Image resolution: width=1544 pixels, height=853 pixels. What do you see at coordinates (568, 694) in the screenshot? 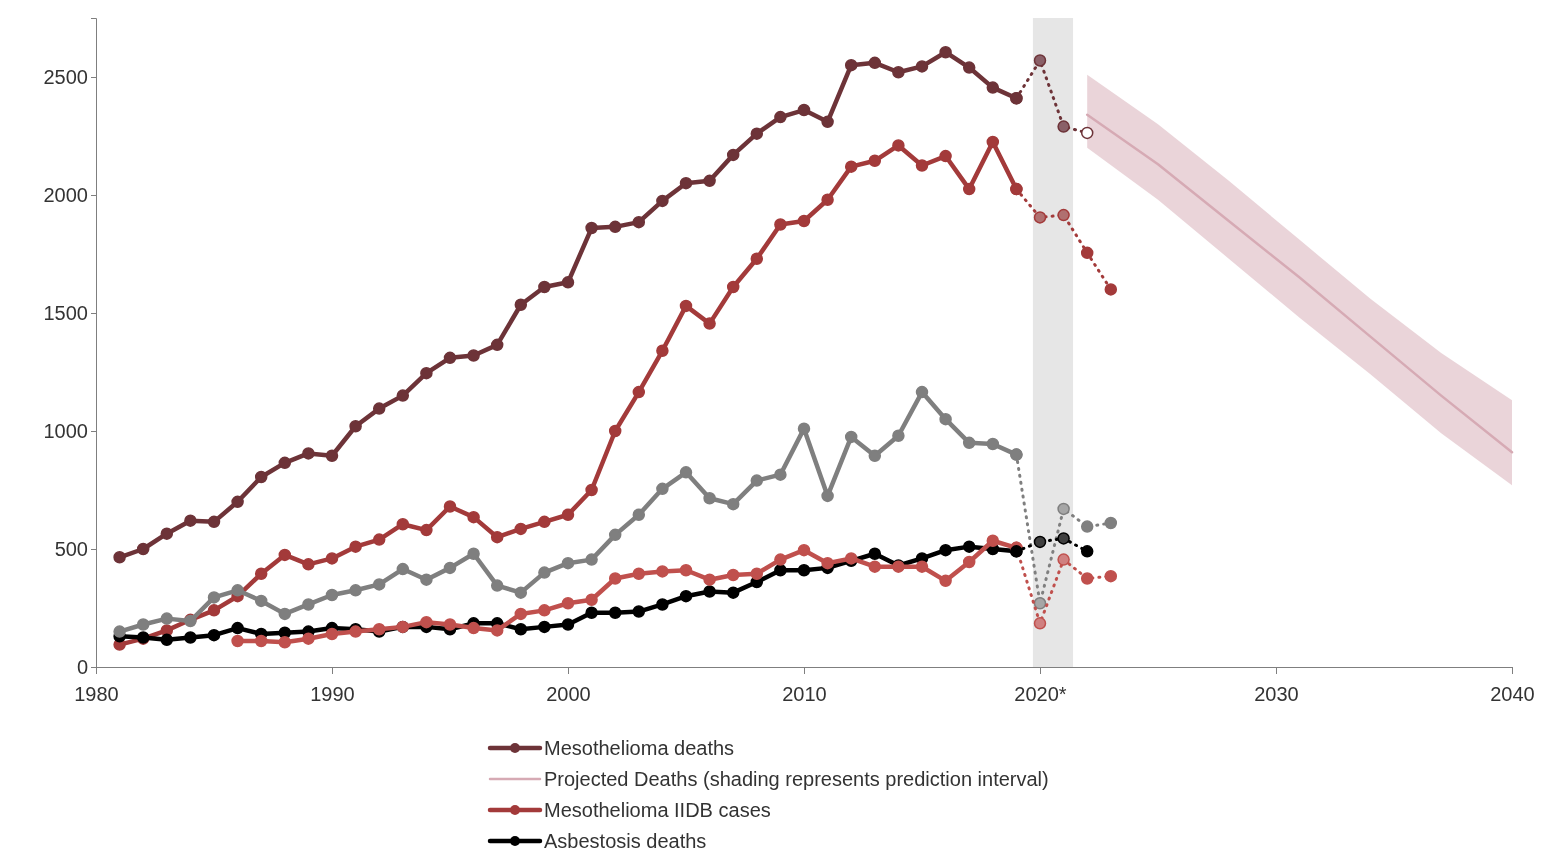
I see `x-tick-label: 2000` at bounding box center [568, 694].